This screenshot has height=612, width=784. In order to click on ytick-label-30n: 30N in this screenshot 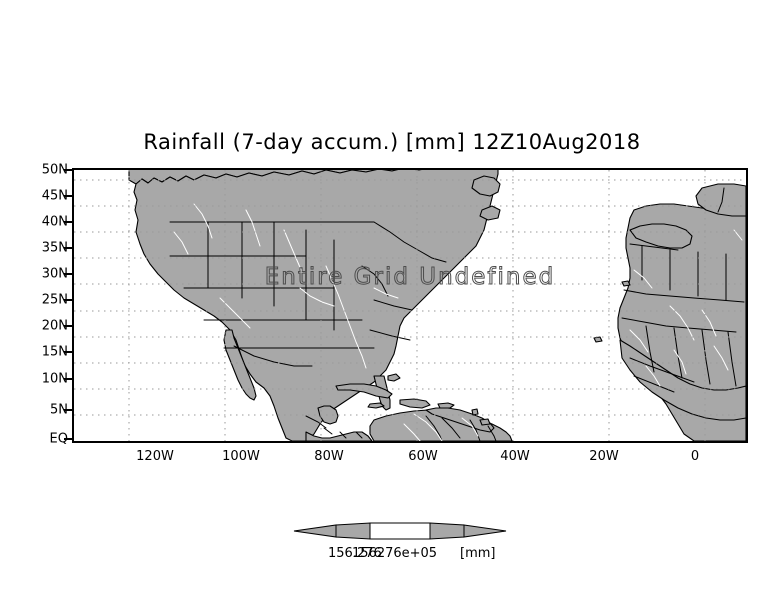, I will do `click(54, 274)`.